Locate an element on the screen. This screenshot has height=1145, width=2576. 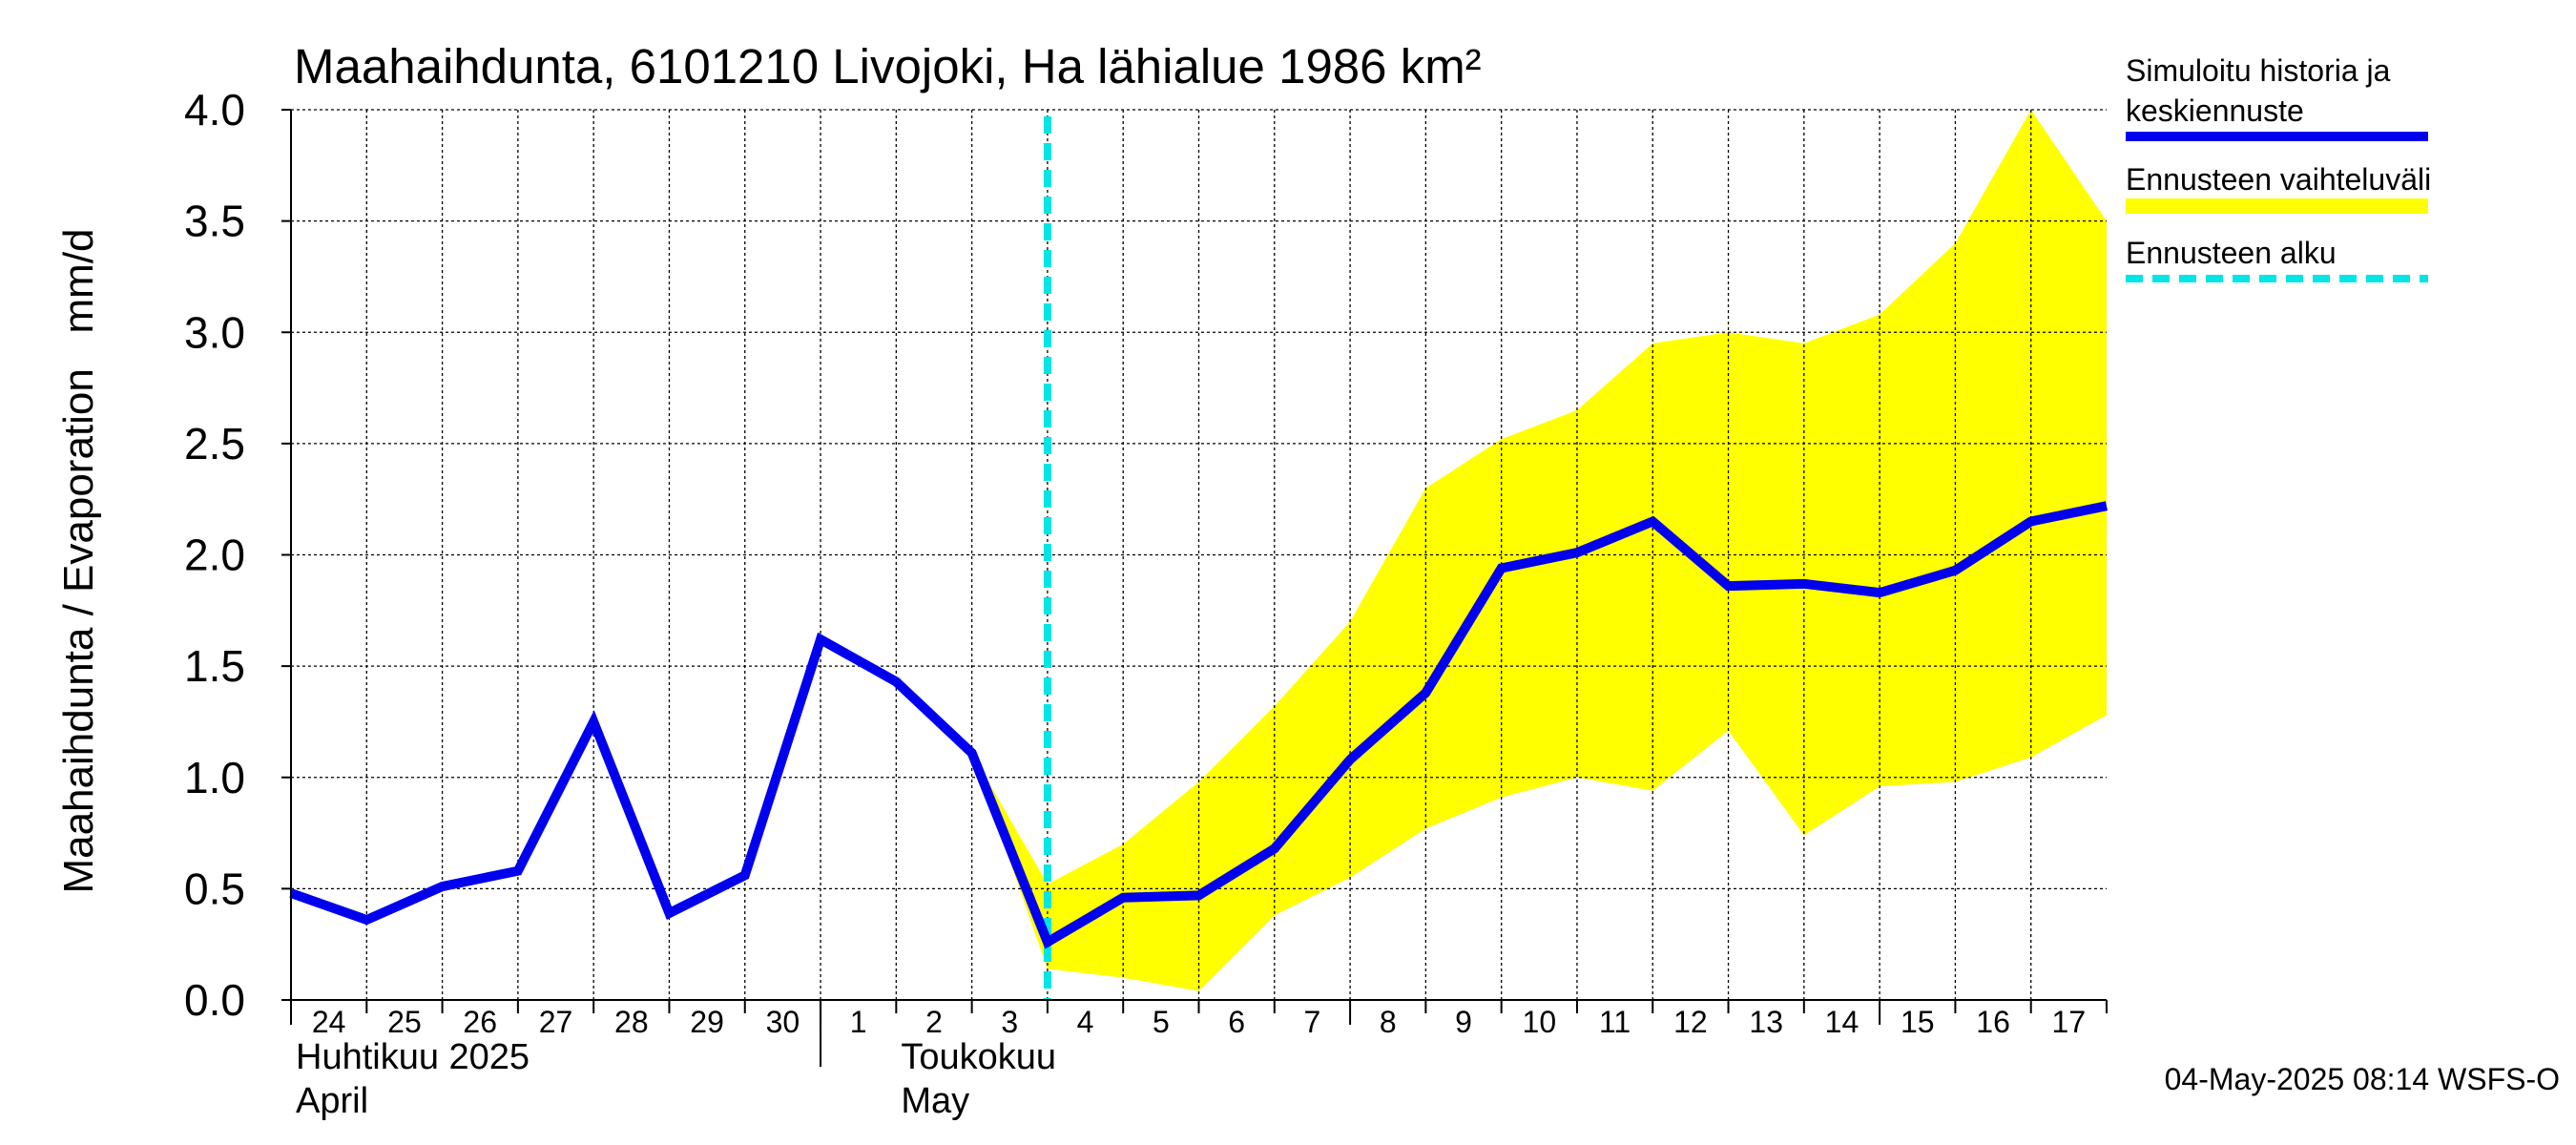
y-tick-label: 4.0 is located at coordinates (214, 110).